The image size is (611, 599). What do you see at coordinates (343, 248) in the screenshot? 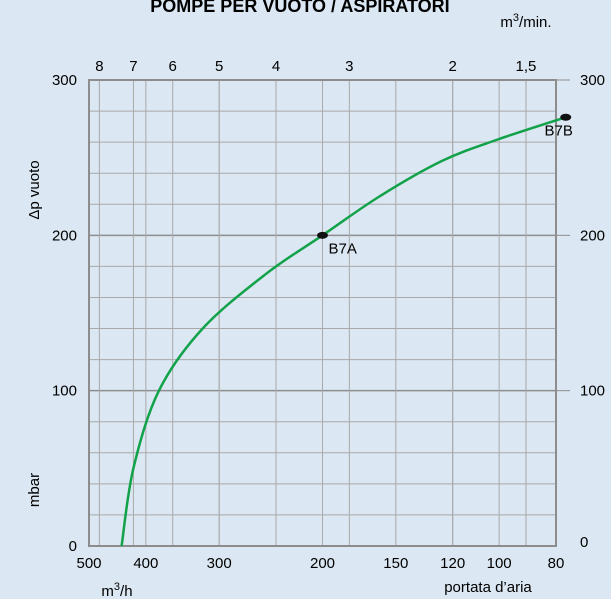
I see `marker-label: B7A` at bounding box center [343, 248].